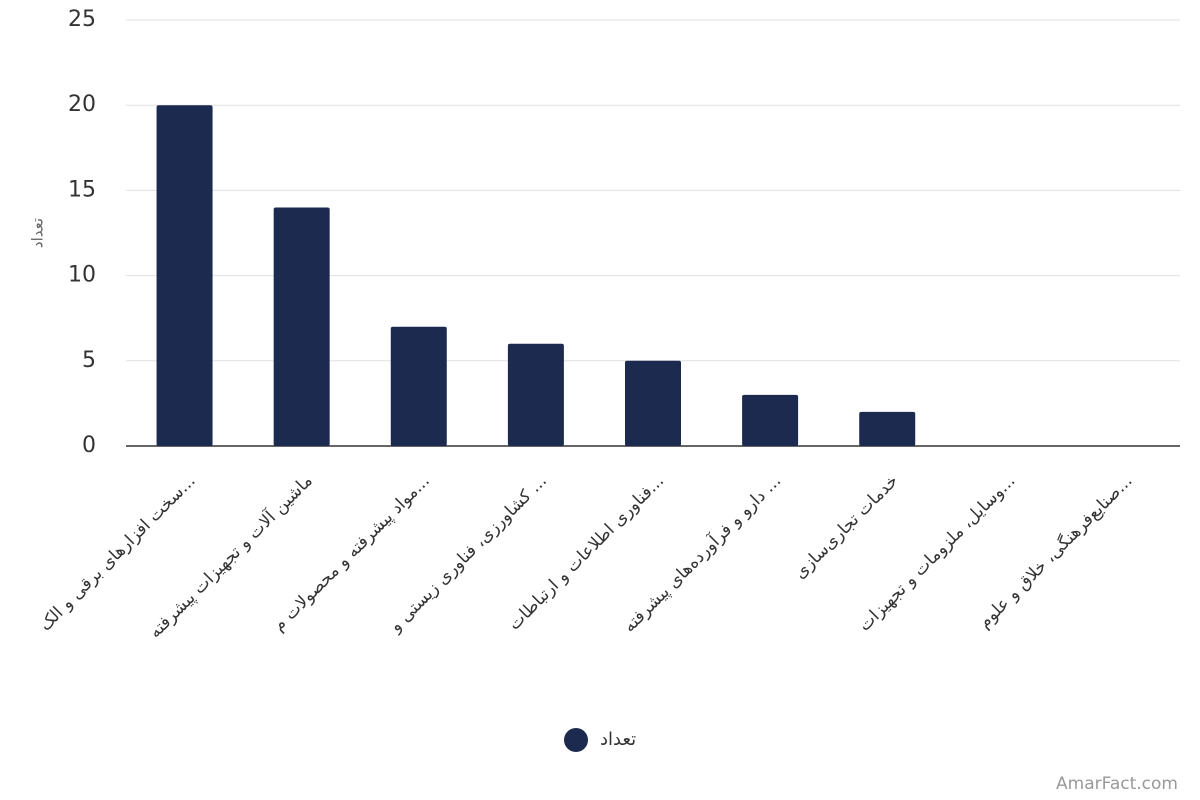 Image resolution: width=1200 pixels, height=800 pixels. I want to click on watermark: AmarFact.com, so click(1117, 784).